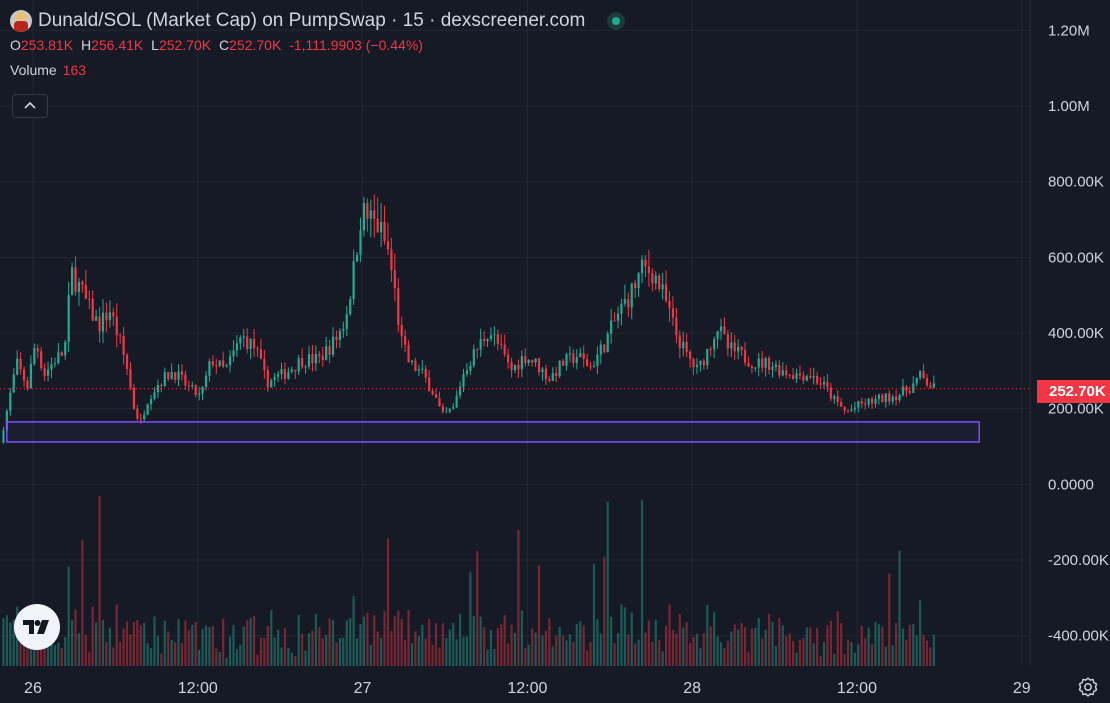 The image size is (1110, 703). What do you see at coordinates (47, 45) in the screenshot?
I see `open-value: 253.81K` at bounding box center [47, 45].